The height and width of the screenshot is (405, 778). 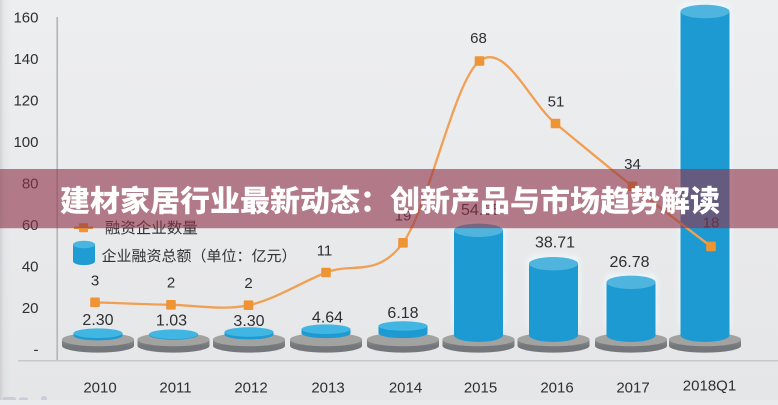 What do you see at coordinates (556, 101) in the screenshot?
I see `svg-text: 51` at bounding box center [556, 101].